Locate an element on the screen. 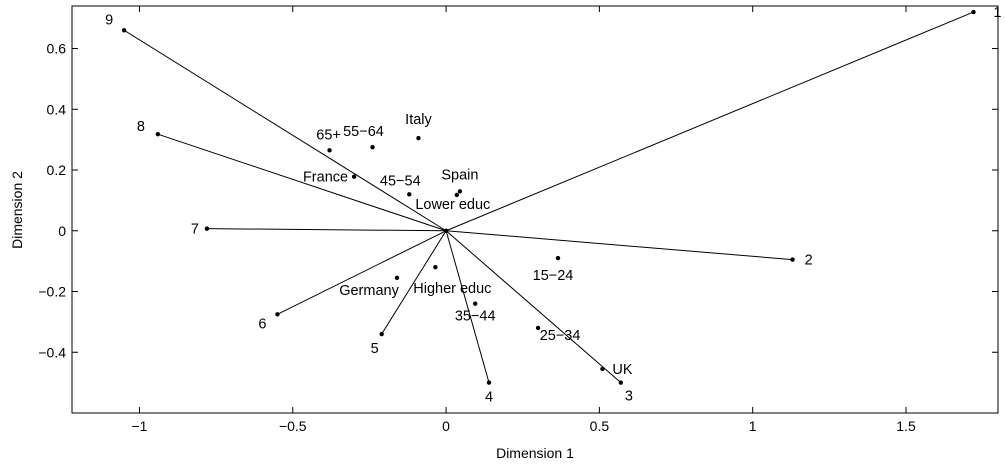 The height and width of the screenshot is (465, 1005). y-tick-label: 0.4 is located at coordinates (57, 109).